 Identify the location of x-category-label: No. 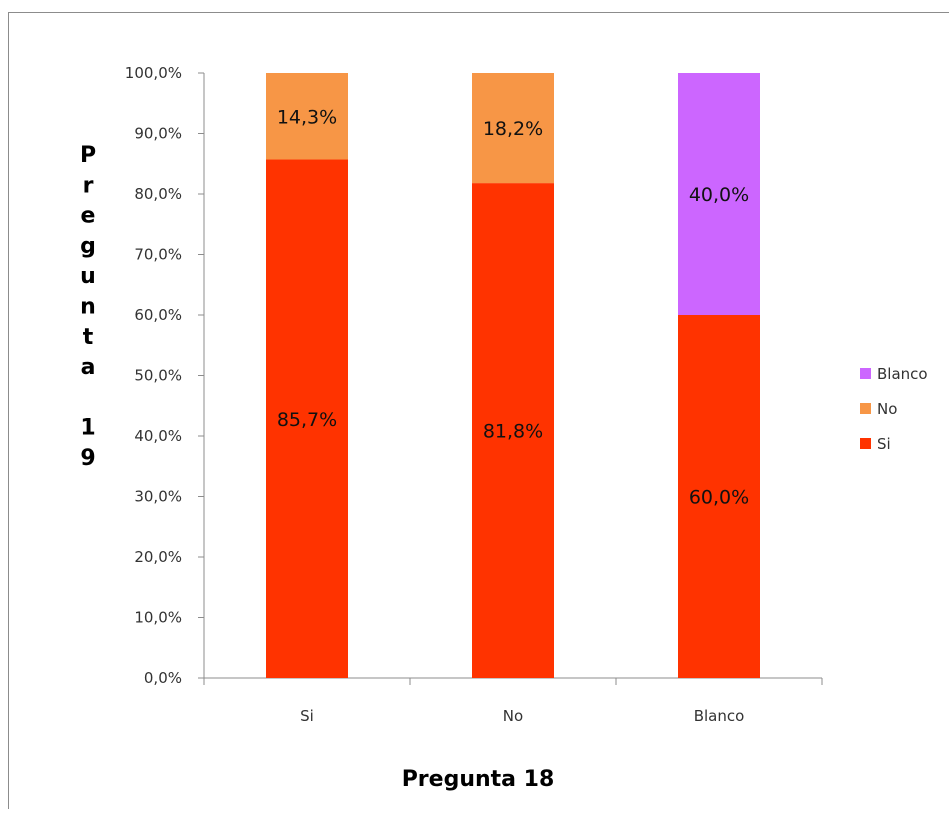
(513, 716).